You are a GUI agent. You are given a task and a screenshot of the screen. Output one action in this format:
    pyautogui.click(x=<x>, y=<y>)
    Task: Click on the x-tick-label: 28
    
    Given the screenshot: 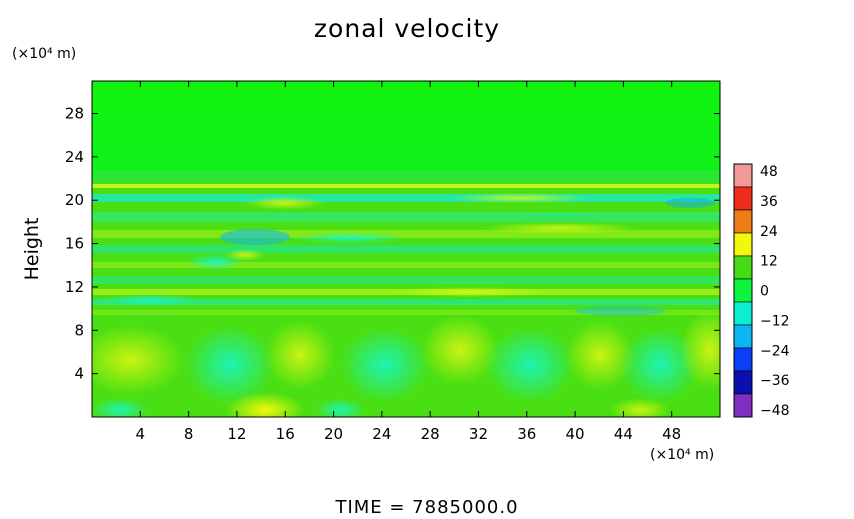 What is the action you would take?
    pyautogui.click(x=430, y=434)
    